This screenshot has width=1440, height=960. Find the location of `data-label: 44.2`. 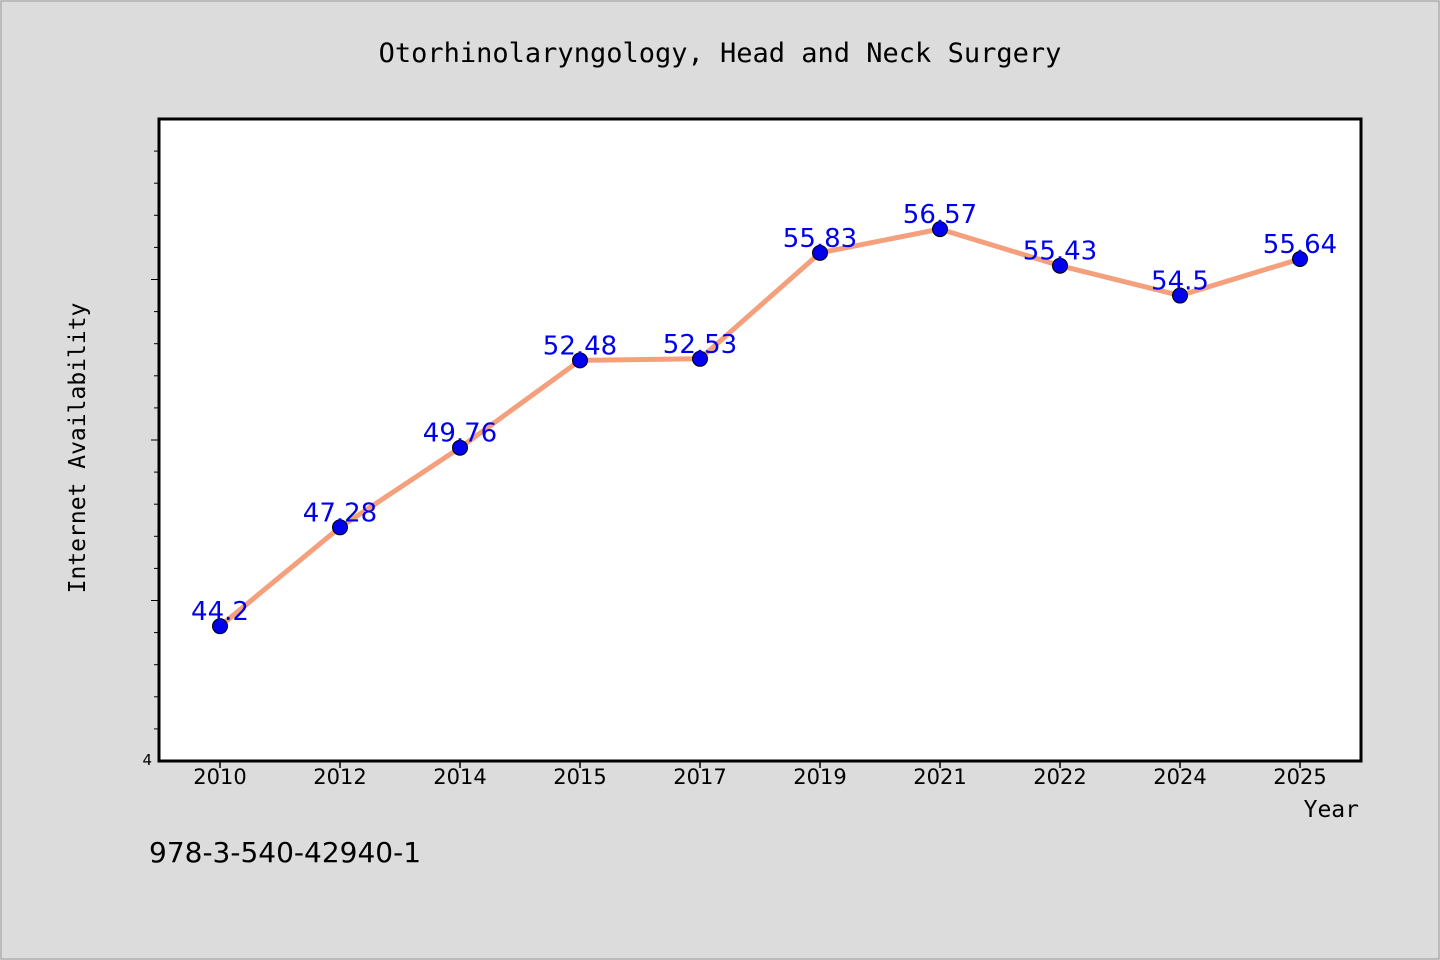

data-label: 44.2 is located at coordinates (220, 612).